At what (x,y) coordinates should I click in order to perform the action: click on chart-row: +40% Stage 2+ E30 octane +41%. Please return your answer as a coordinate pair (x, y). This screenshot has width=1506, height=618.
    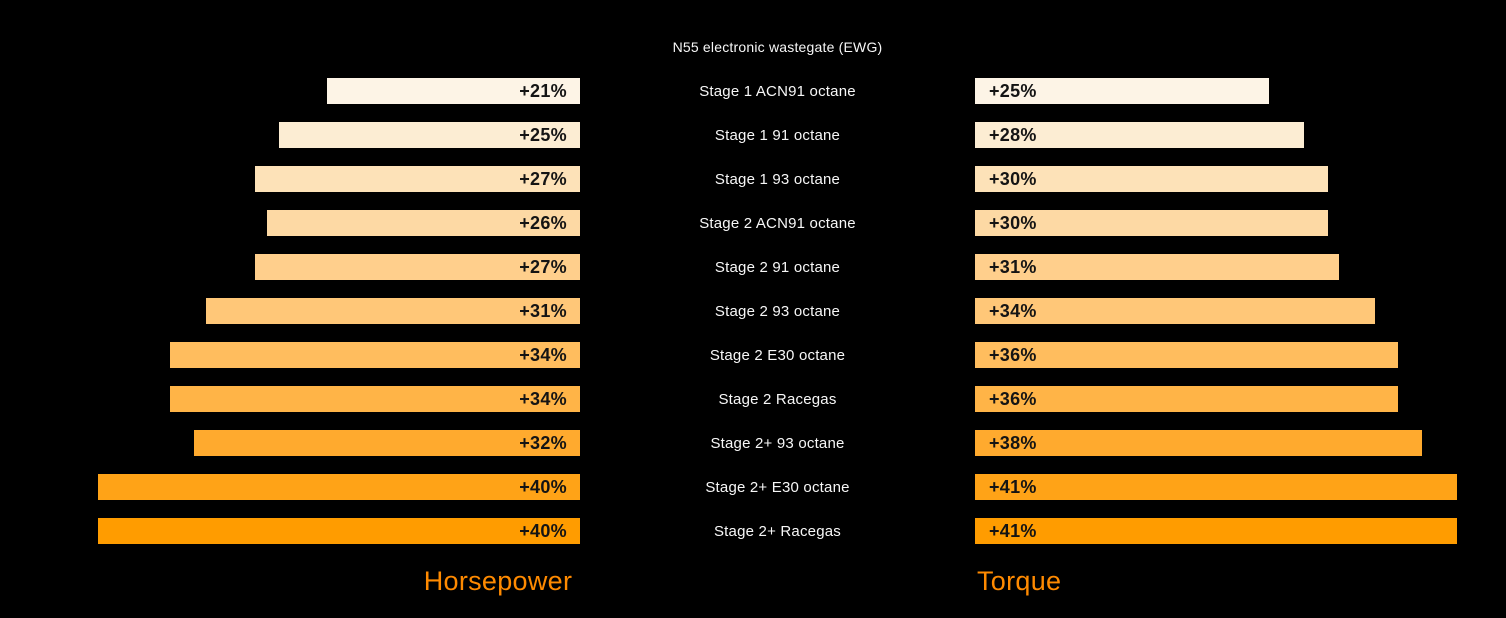
    Looking at the image, I should click on (753, 487).